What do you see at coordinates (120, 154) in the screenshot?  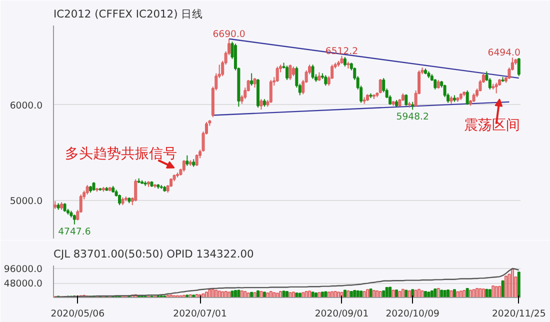 I see `annotation: 多头趋势共振信号` at bounding box center [120, 154].